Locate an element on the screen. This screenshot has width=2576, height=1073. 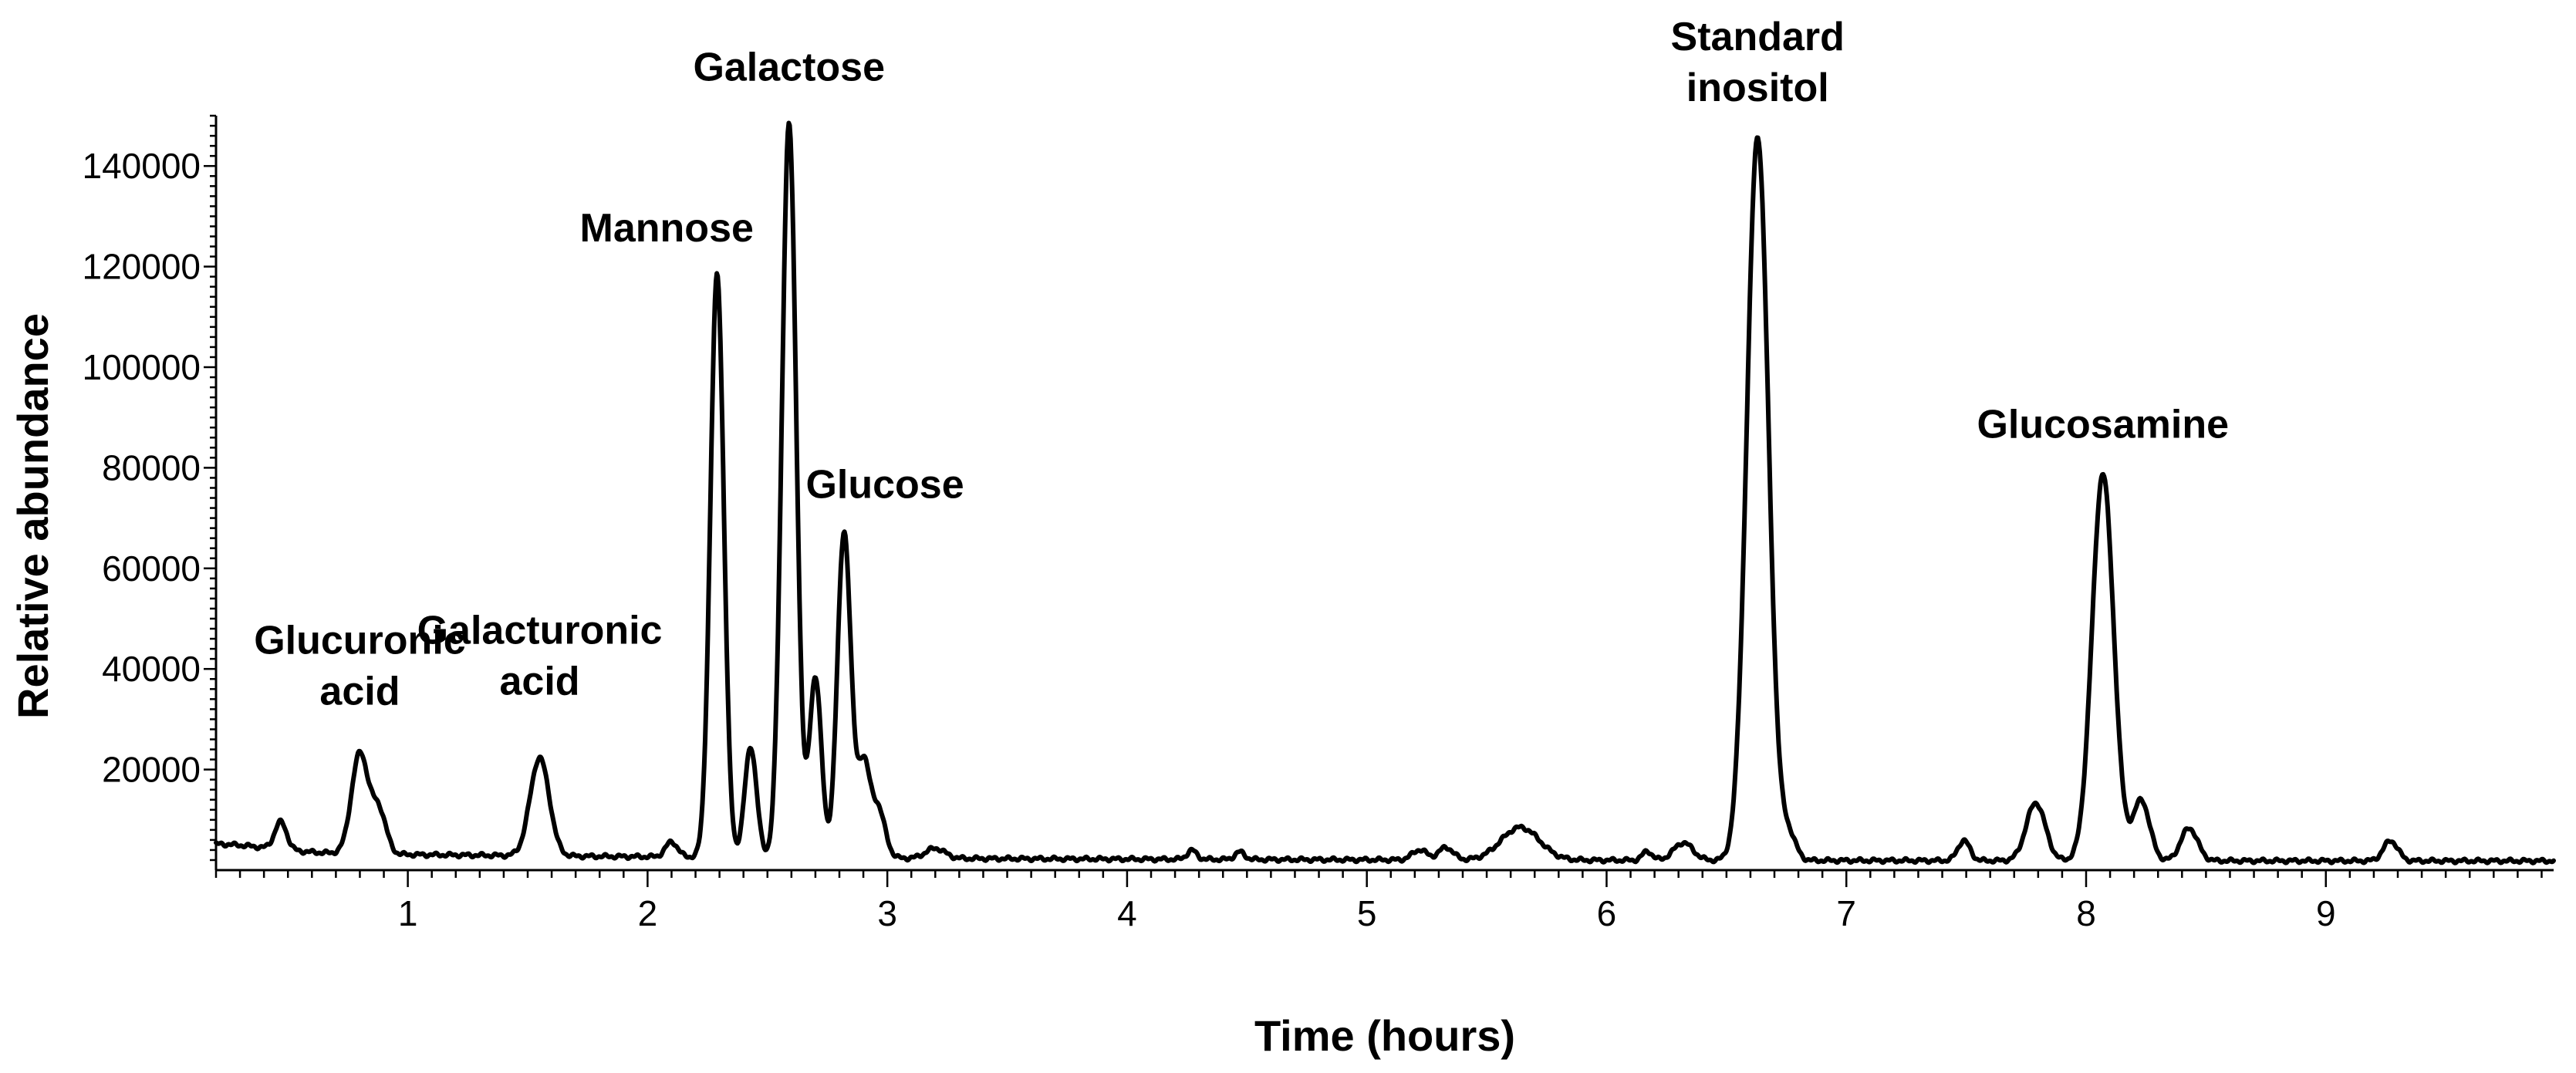
peak-label-text: Galacturonic is located at coordinates (540, 631).